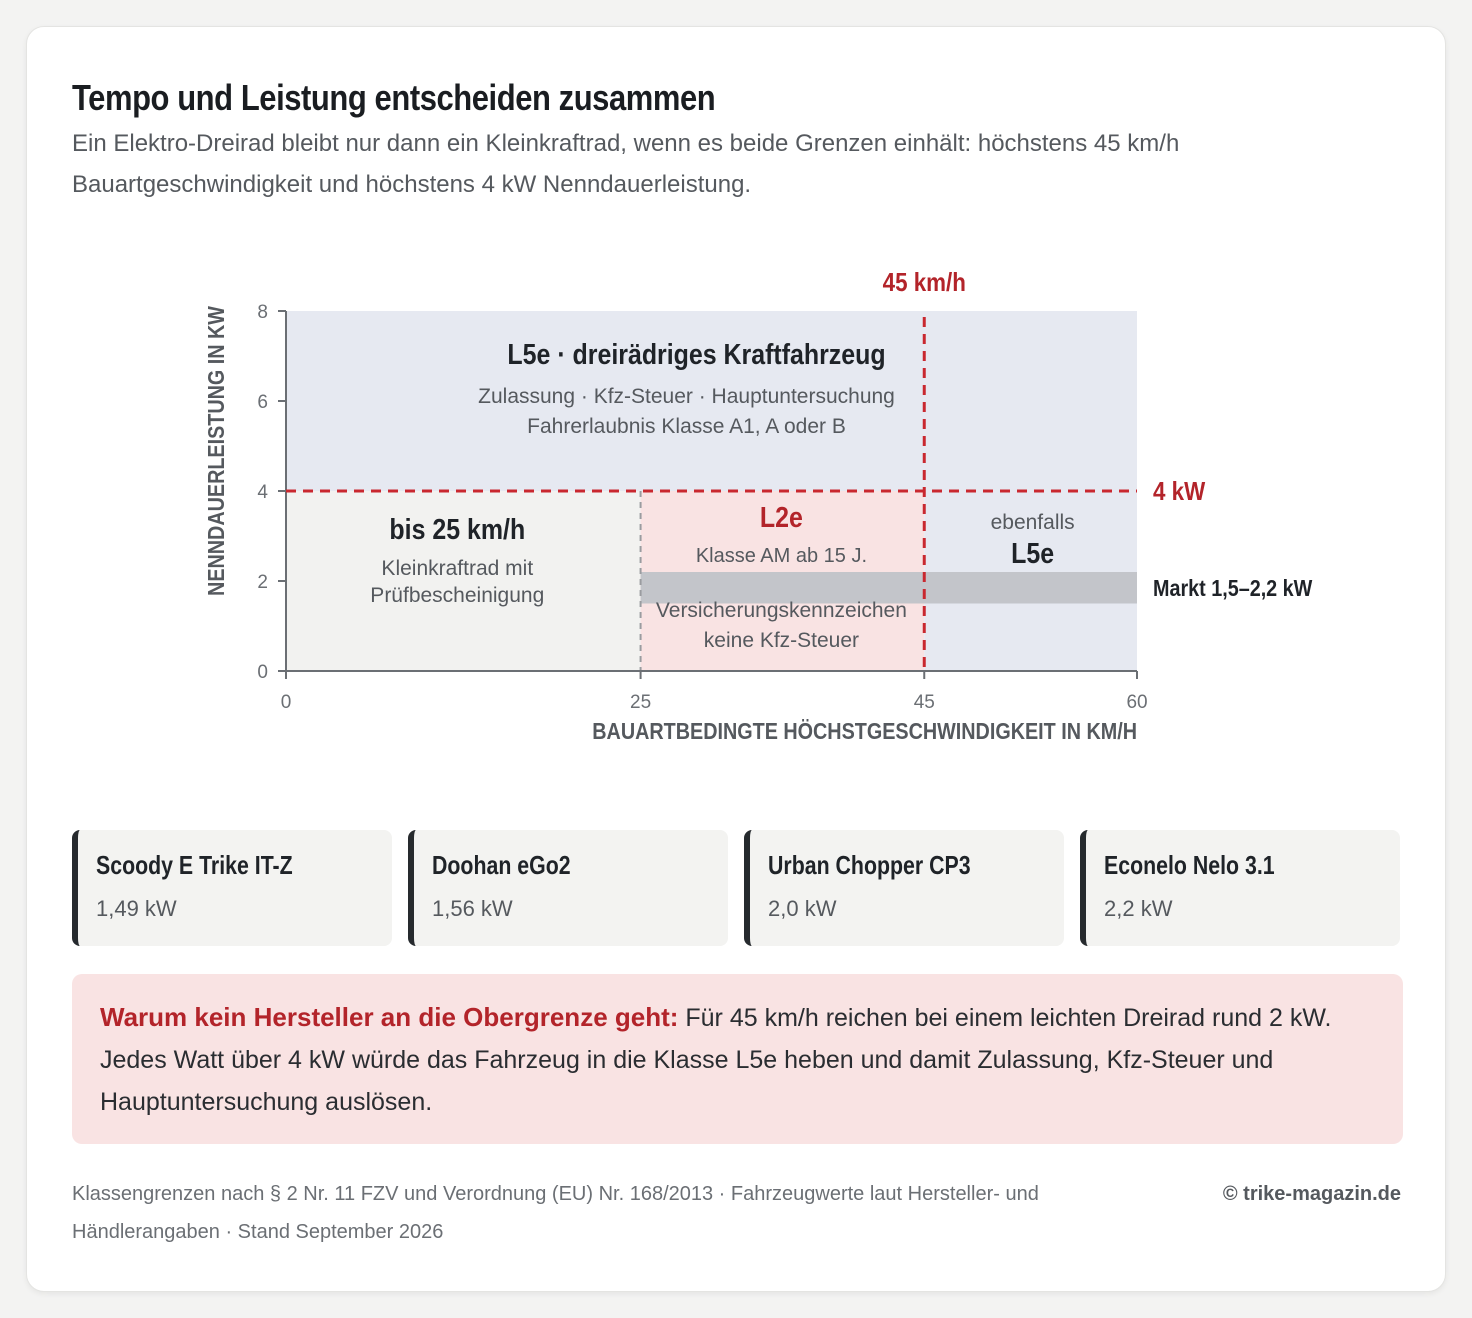 The image size is (1472, 1318). I want to click on region-l5e, so click(711, 401).